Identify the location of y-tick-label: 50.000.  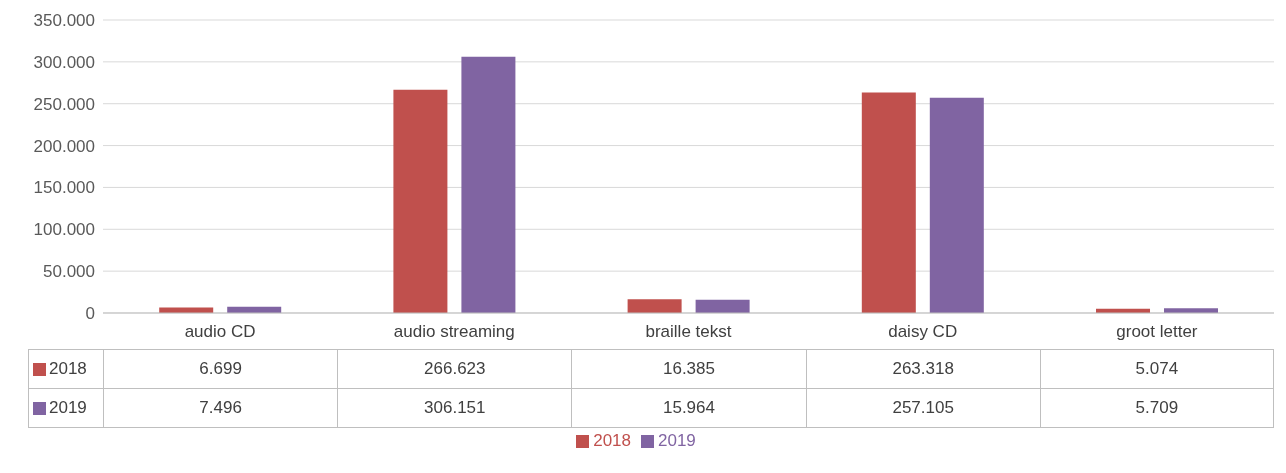
(69, 272).